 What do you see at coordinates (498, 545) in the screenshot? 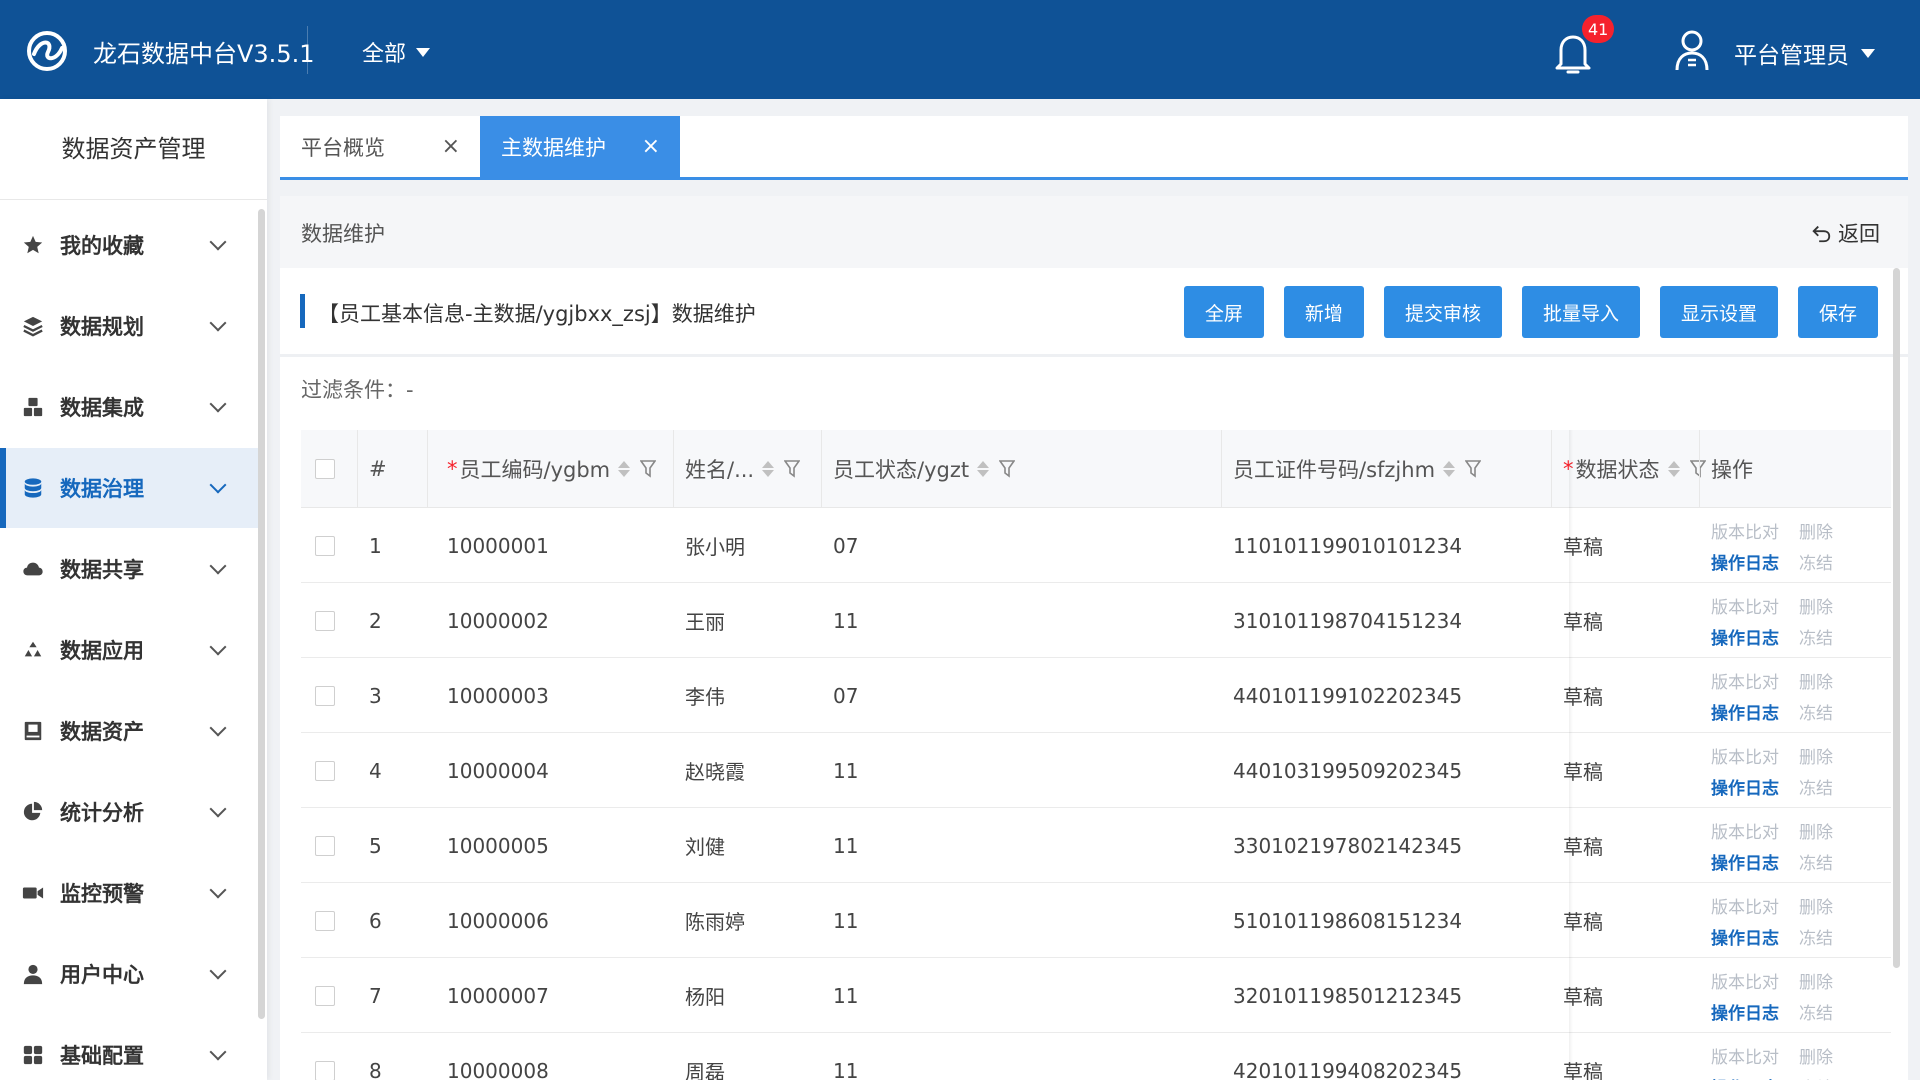
I see `employee-code: 10000001` at bounding box center [498, 545].